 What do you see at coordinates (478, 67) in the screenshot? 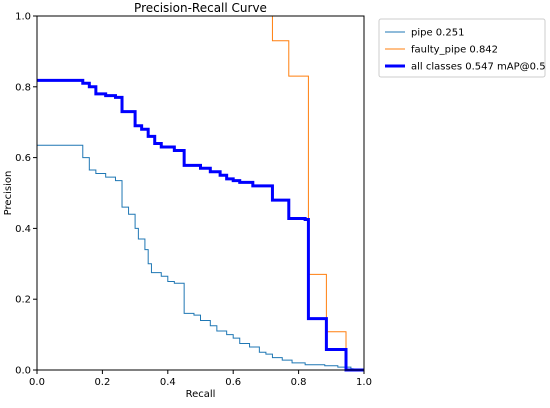
I see `legend-label-2: all classes 0.547 mAP@0.5` at bounding box center [478, 67].